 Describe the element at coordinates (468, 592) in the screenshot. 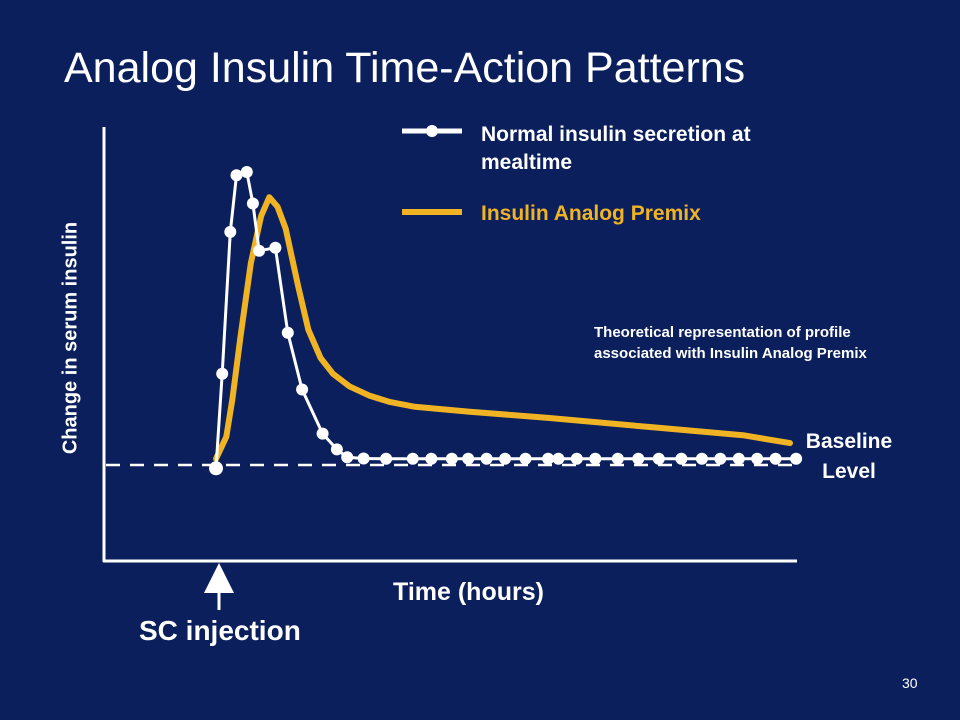

I see `x-axis-label: Time (hours)` at that location.